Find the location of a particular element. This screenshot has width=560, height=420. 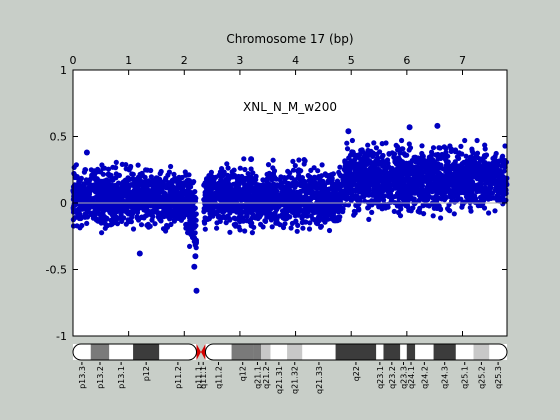

band-label: q24.2 is located at coordinates (424, 377).